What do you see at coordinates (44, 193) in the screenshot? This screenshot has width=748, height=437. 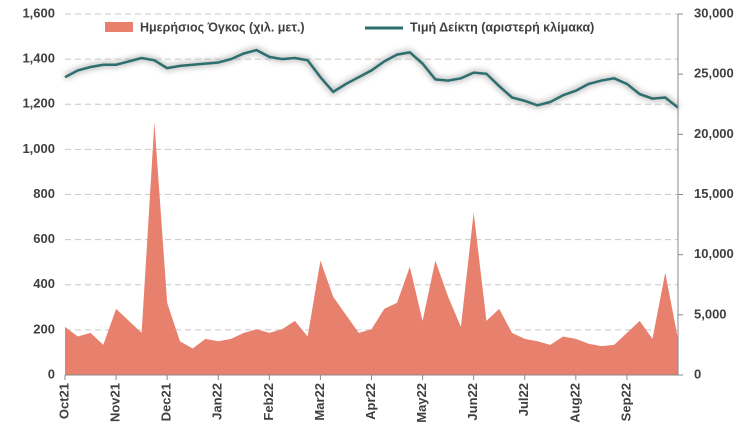 I see `y-tick-label: 800` at bounding box center [44, 193].